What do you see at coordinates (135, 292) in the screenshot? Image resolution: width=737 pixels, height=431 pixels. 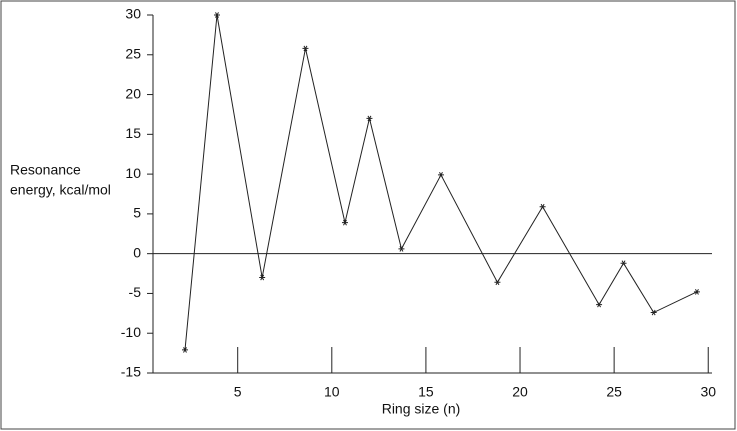 I see `y-tick-label: -5` at bounding box center [135, 292].